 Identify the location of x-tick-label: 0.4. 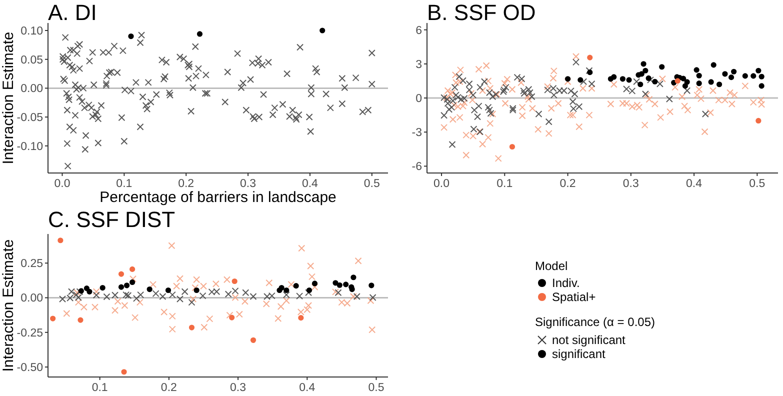
(694, 184).